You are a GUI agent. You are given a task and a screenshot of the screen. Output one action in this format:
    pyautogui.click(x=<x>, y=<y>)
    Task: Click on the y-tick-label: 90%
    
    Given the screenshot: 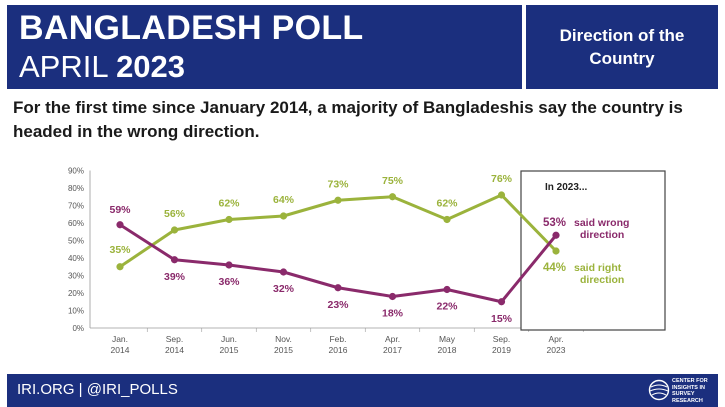 What is the action you would take?
    pyautogui.click(x=76, y=171)
    